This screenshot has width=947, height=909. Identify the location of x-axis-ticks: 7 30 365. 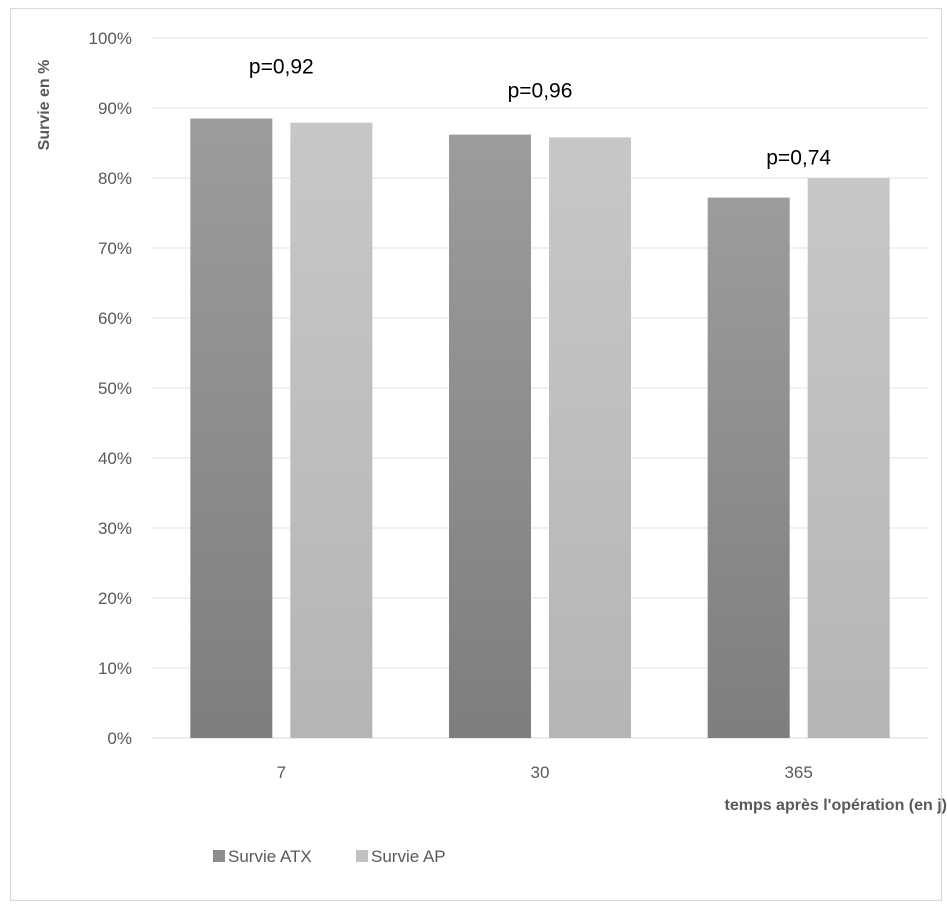
(545, 772).